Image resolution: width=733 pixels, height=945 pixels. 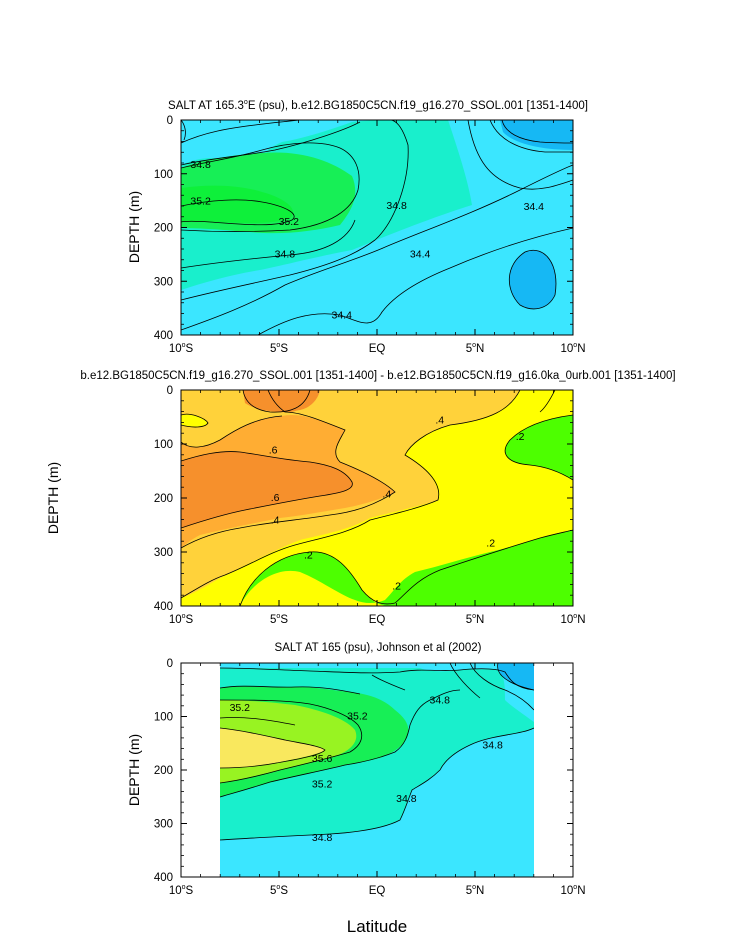 I want to click on panel-2-contour-fills, so click(x=377, y=498).